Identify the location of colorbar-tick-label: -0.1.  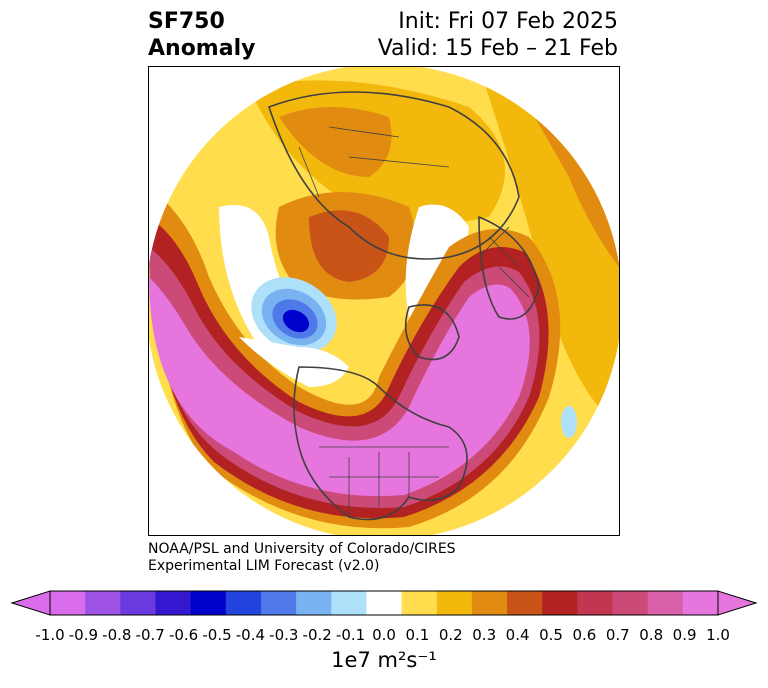
(350, 635).